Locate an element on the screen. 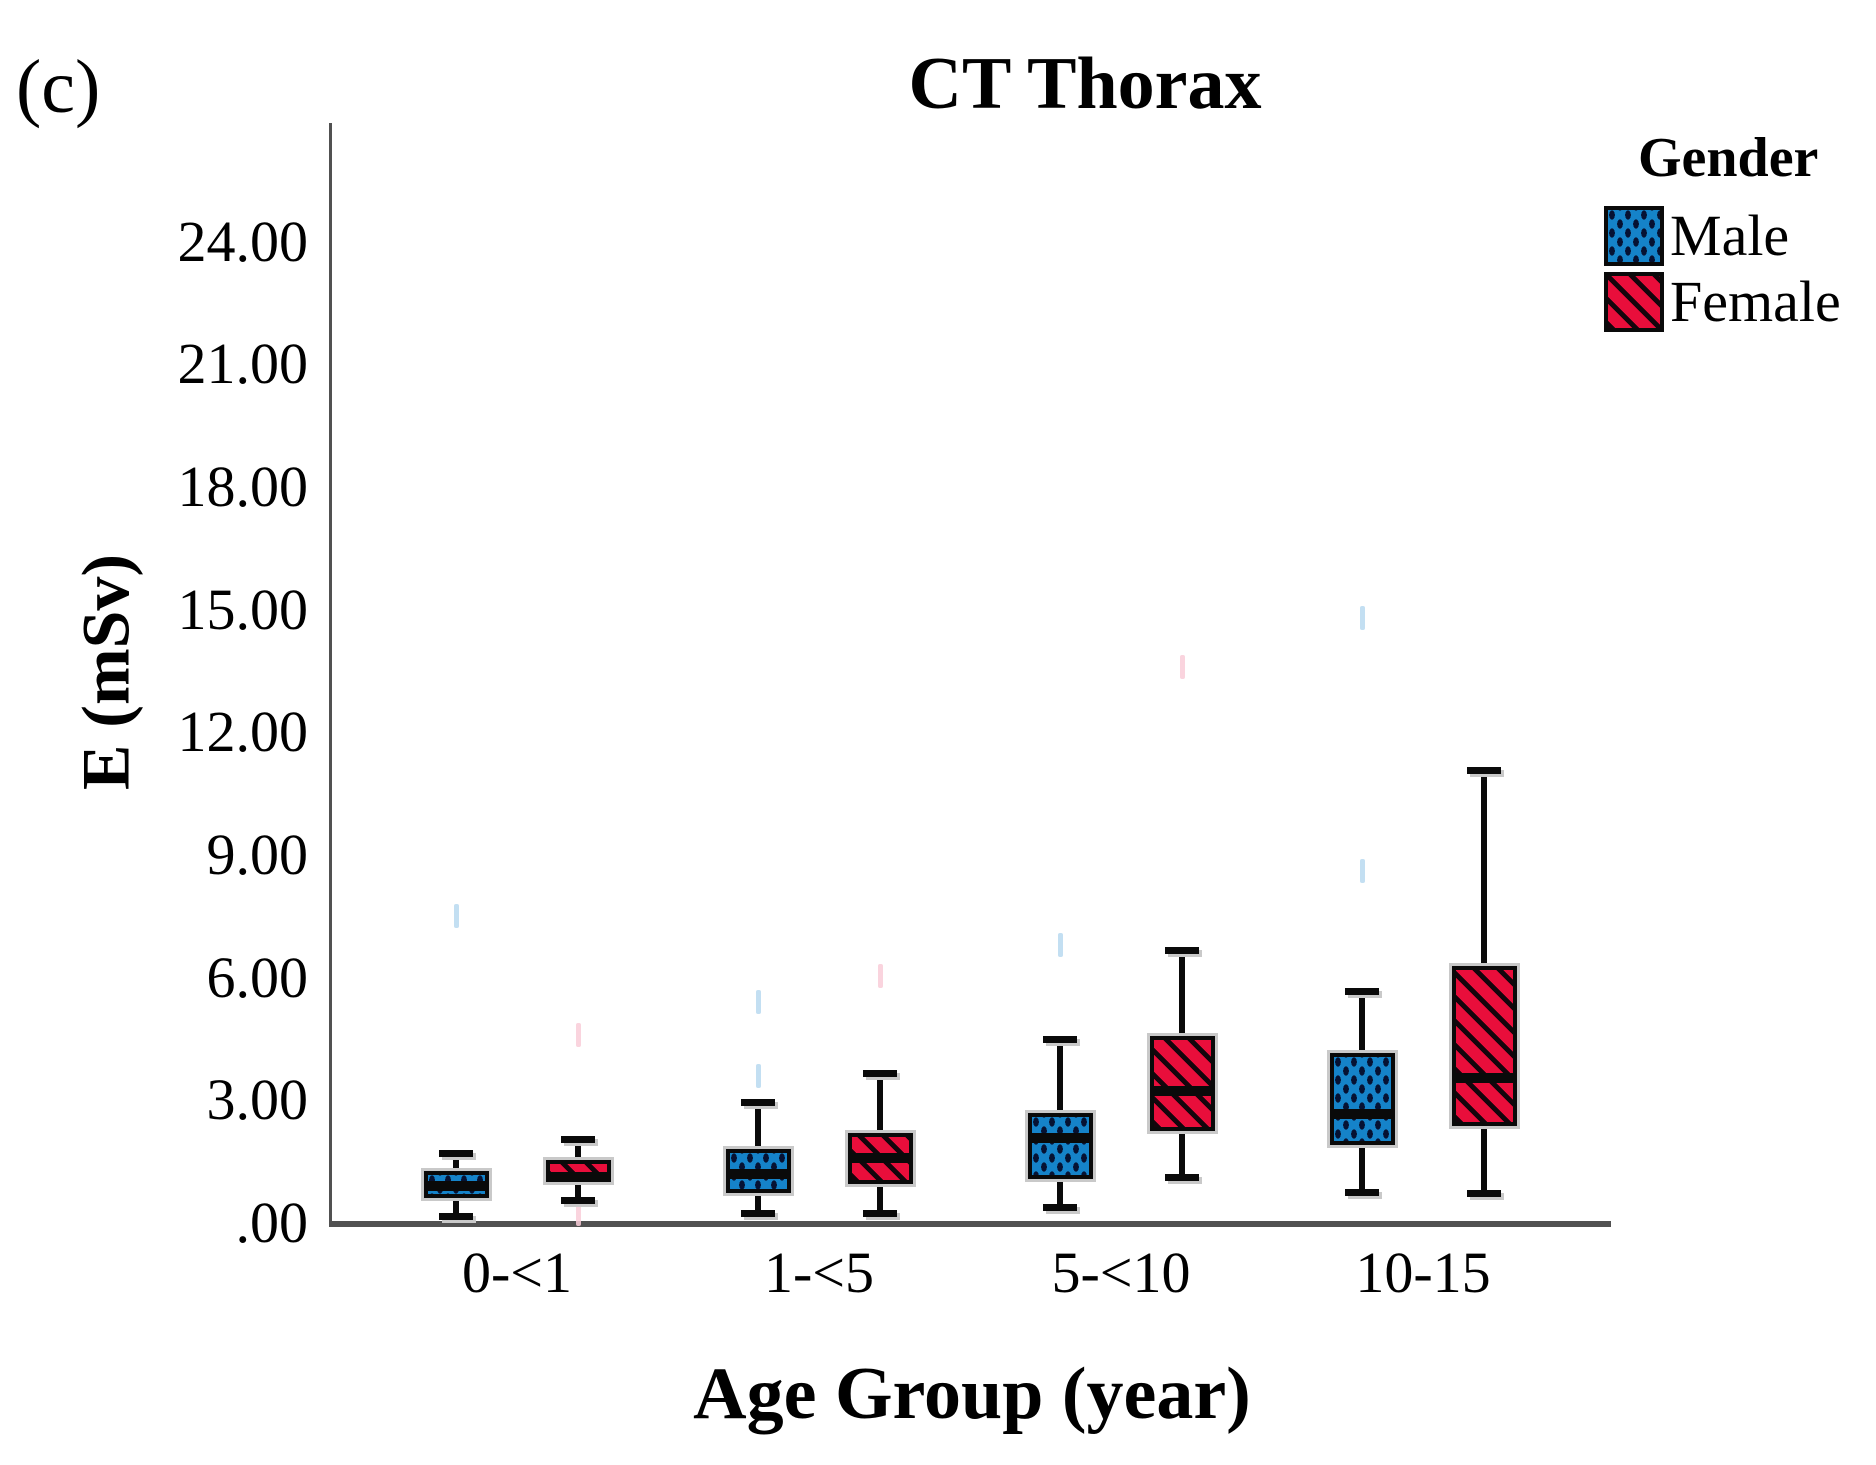 The width and height of the screenshot is (1876, 1465). x-category-label: 5-<10 is located at coordinates (1121, 1272).